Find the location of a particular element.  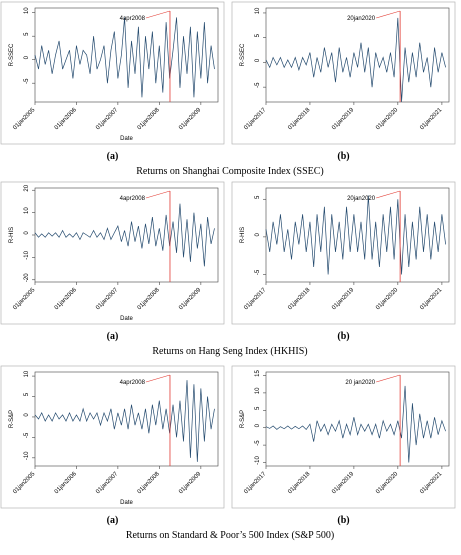

row-caption: Returns on Hang Seng Index (HKHIS) is located at coordinates (229, 351).